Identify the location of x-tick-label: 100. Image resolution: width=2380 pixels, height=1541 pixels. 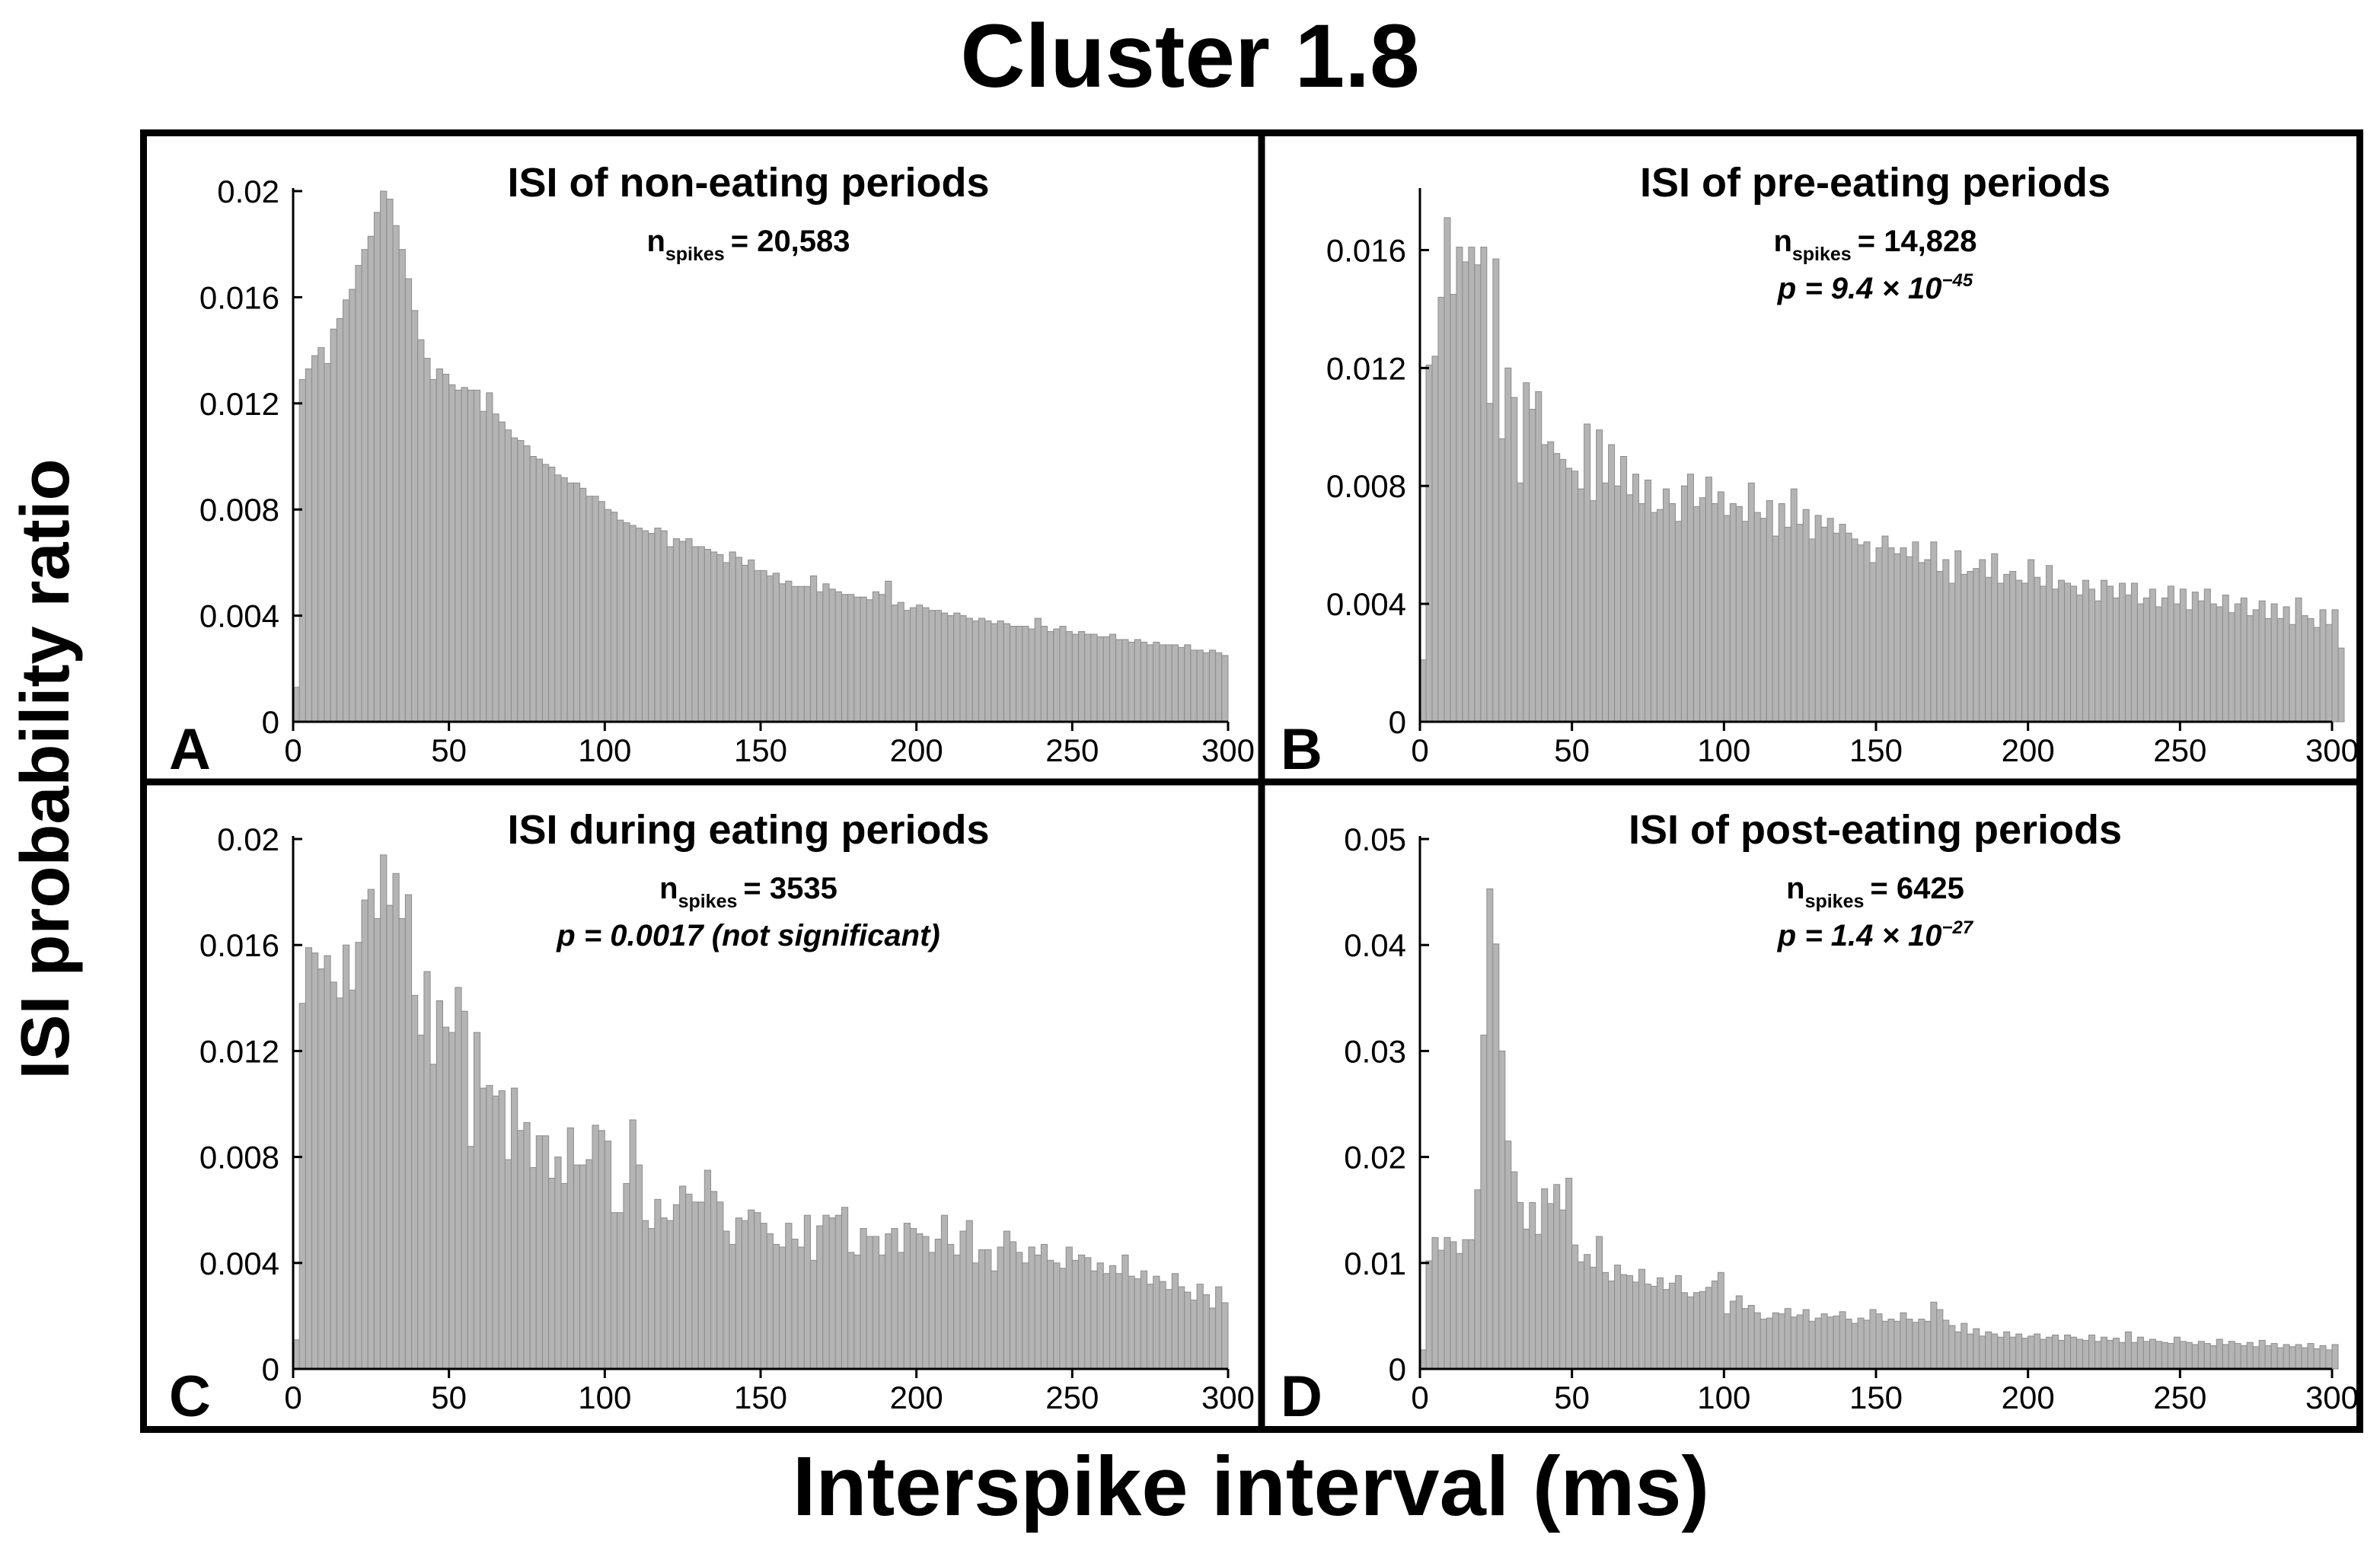
(1723, 750).